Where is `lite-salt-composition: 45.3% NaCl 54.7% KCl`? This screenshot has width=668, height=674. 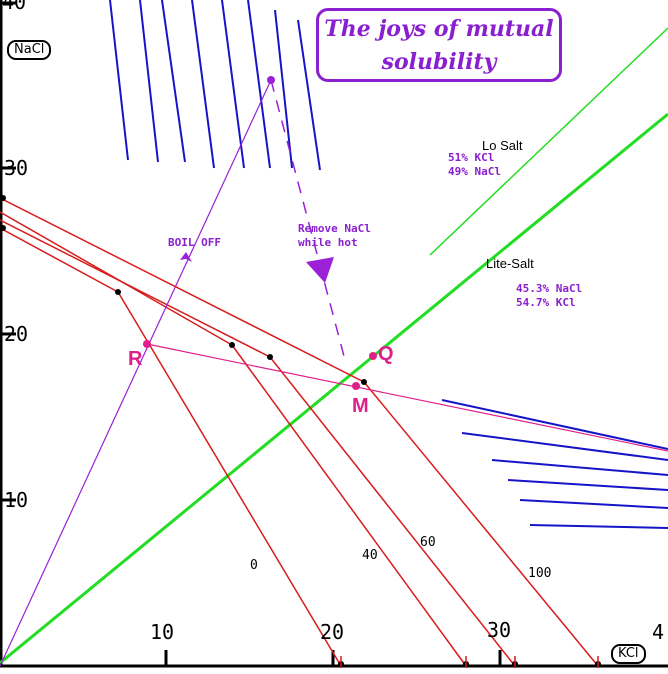
lite-salt-composition: 45.3% NaCl 54.7% KCl is located at coordinates (549, 295).